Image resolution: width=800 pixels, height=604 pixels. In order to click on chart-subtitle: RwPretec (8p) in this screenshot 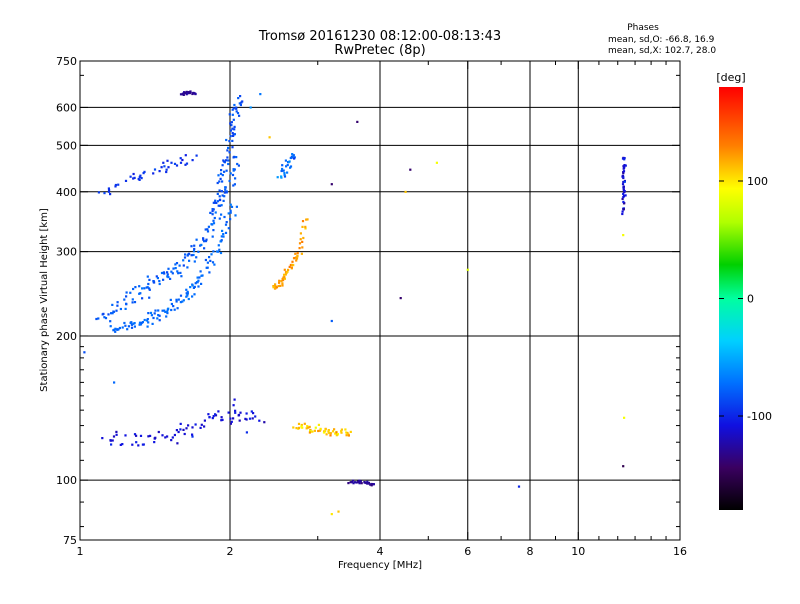, I will do `click(379, 50)`.